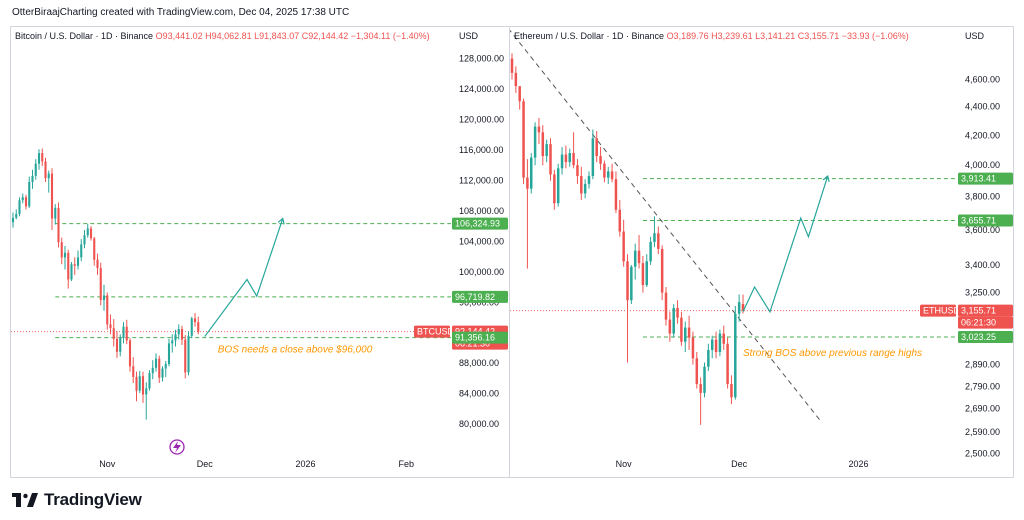  What do you see at coordinates (982, 409) in the screenshot?
I see `price-tick-label: 2,690.00` at bounding box center [982, 409].